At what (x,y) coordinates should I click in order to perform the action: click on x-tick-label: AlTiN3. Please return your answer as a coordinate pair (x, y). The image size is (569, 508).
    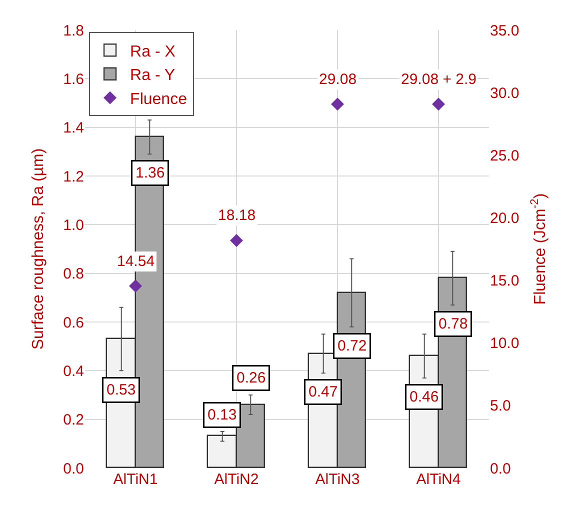
    Looking at the image, I should click on (337, 479).